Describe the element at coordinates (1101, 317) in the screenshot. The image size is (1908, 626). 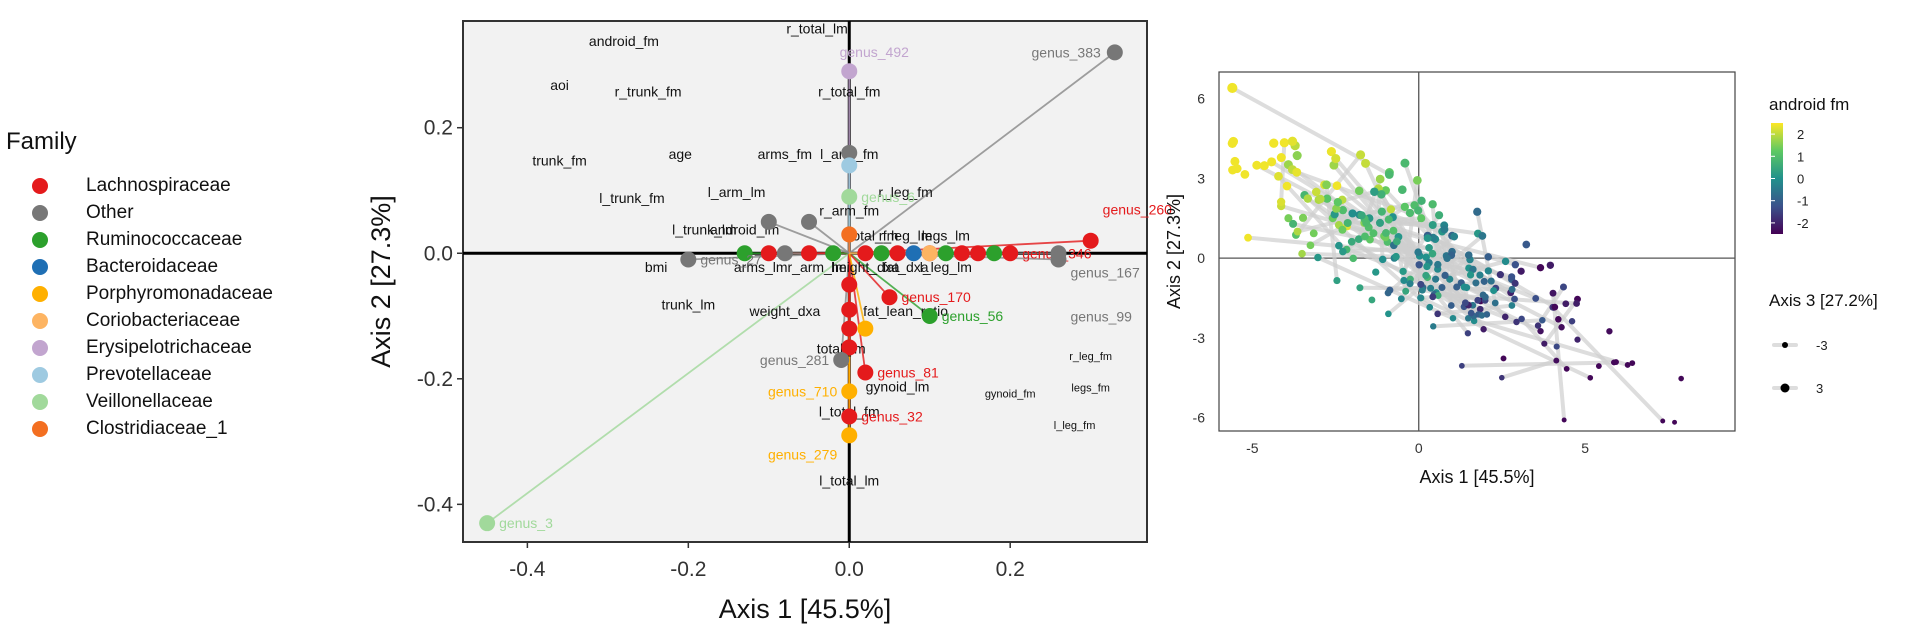
I see `taxon-label: genus_99` at that location.